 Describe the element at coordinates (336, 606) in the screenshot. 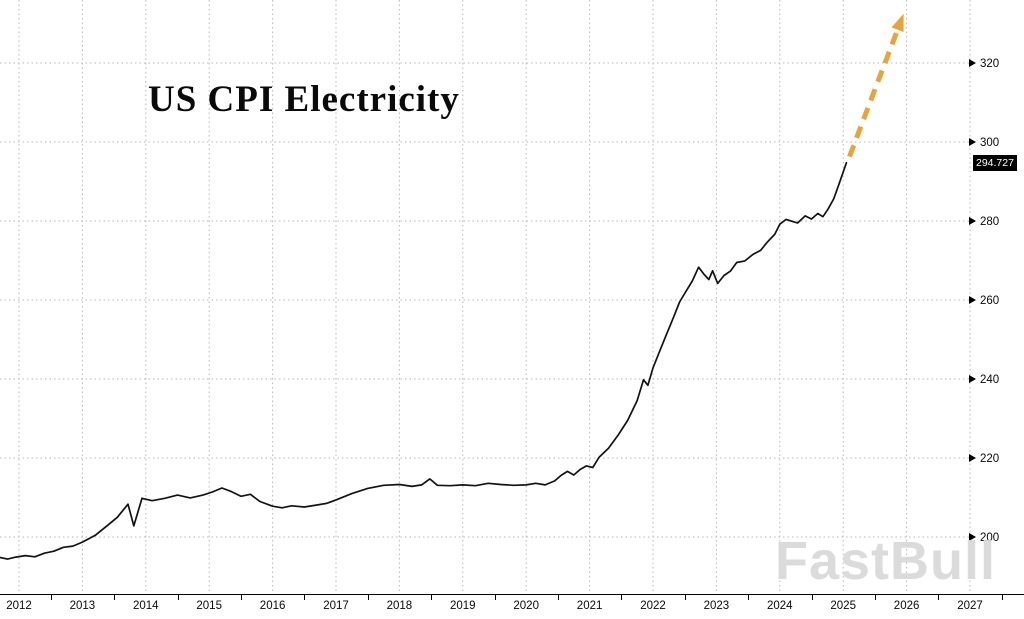

I see `x-tick-label: 2017` at that location.